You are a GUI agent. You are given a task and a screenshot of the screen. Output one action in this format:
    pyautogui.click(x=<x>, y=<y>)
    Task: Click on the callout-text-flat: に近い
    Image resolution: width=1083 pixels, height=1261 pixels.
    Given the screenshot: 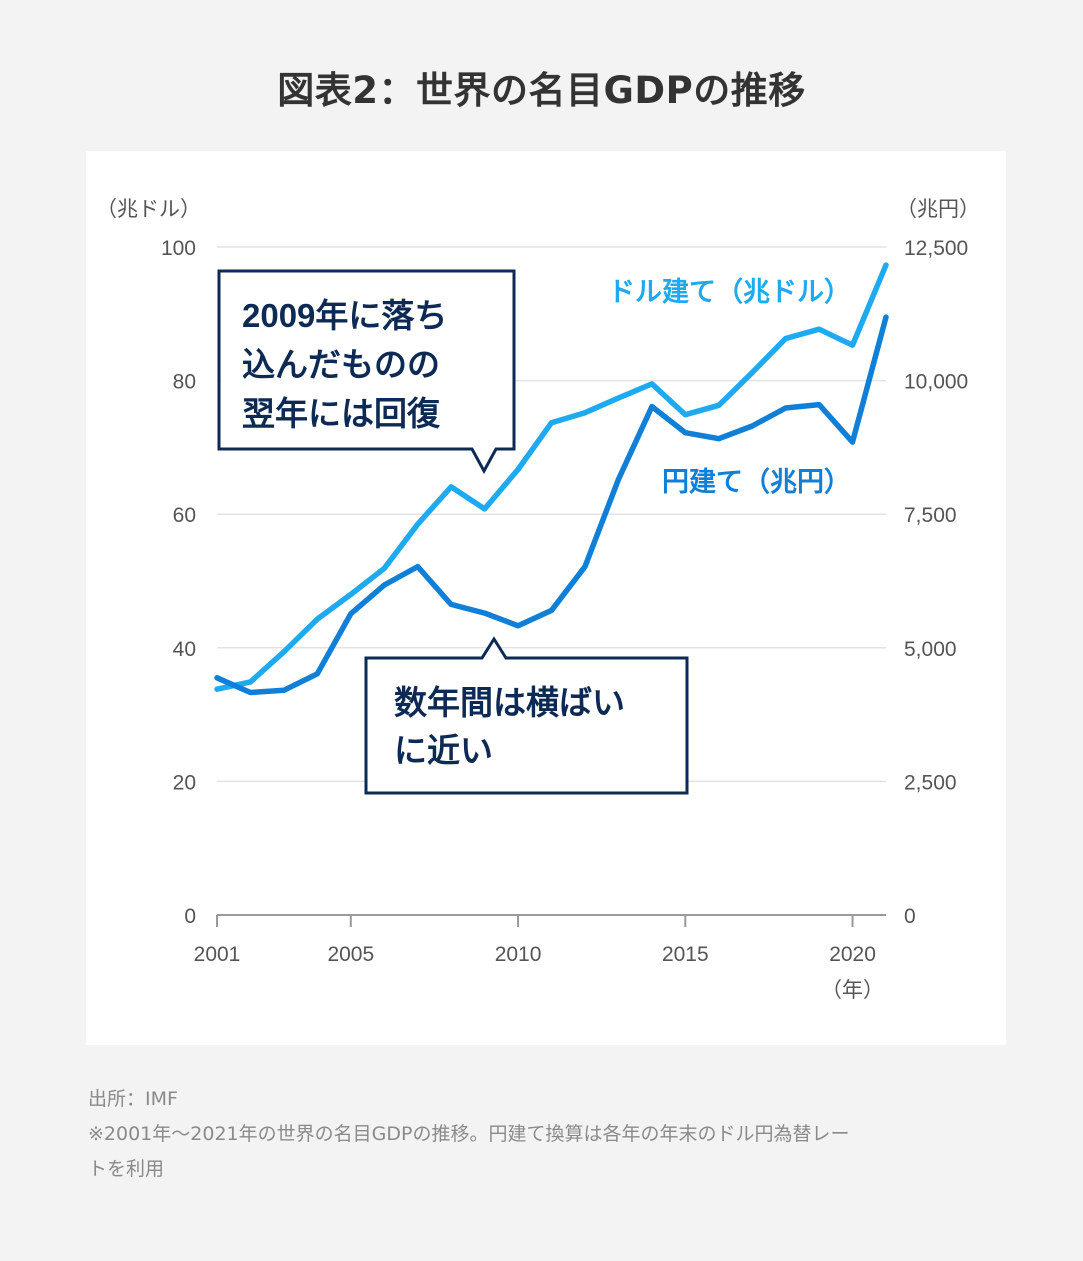 What is the action you would take?
    pyautogui.click(x=443, y=750)
    